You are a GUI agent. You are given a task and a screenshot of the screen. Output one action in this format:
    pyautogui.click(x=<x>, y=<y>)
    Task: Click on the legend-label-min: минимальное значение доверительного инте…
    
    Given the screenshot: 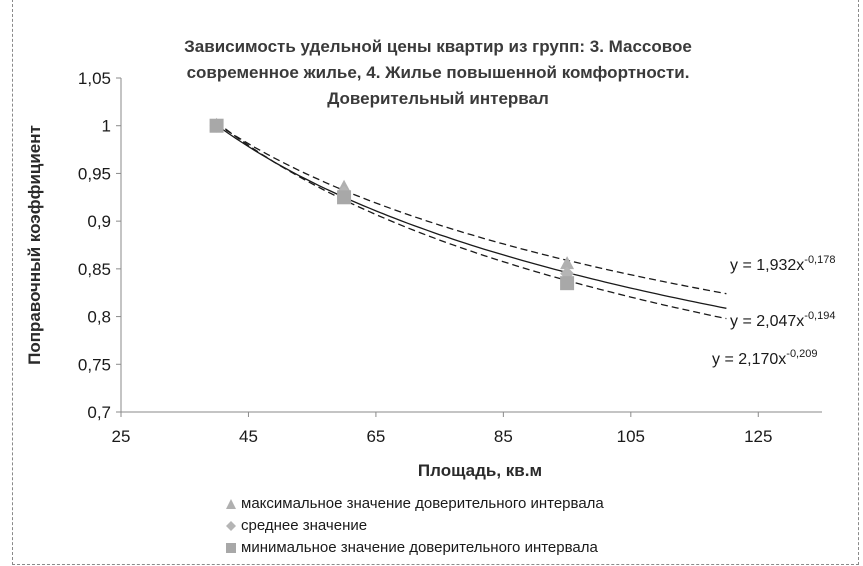 What is the action you would take?
    pyautogui.click(x=419, y=547)
    